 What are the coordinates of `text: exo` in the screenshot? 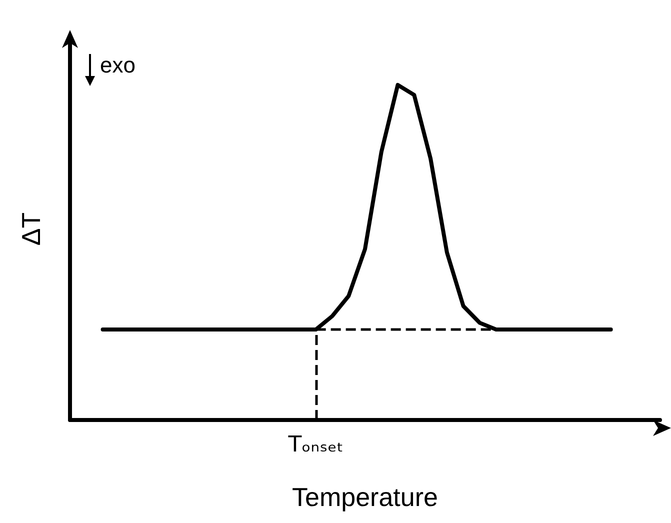 It's located at (118, 65).